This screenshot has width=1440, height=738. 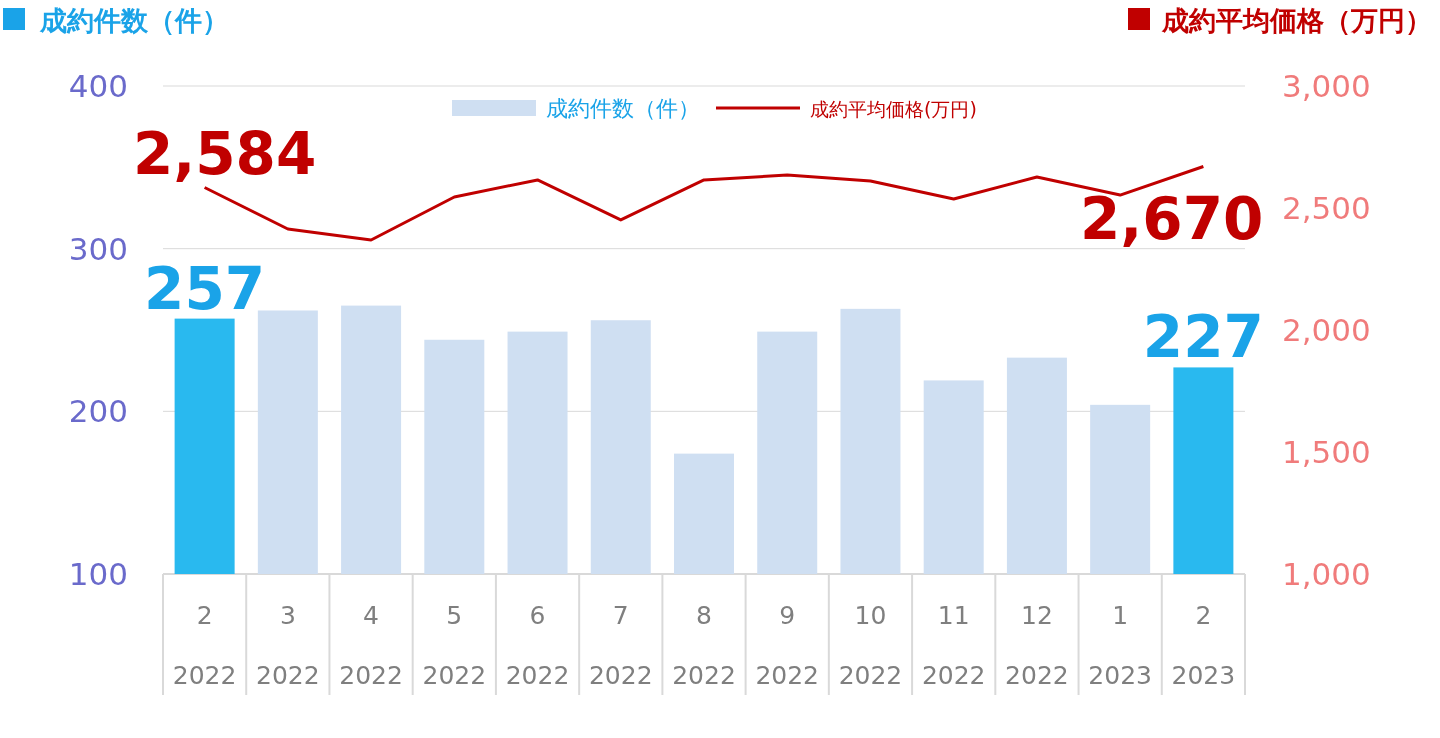 I want to click on category-label: 7 2022, so click(x=620, y=645).